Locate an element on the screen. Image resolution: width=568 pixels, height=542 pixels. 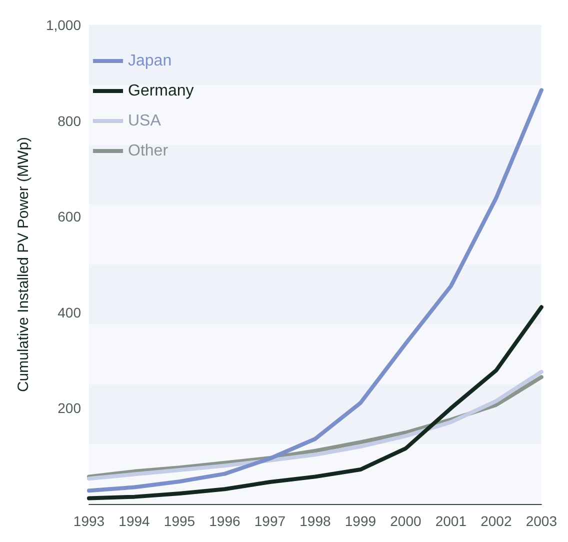
x-tick-label: 2003 is located at coordinates (542, 521).